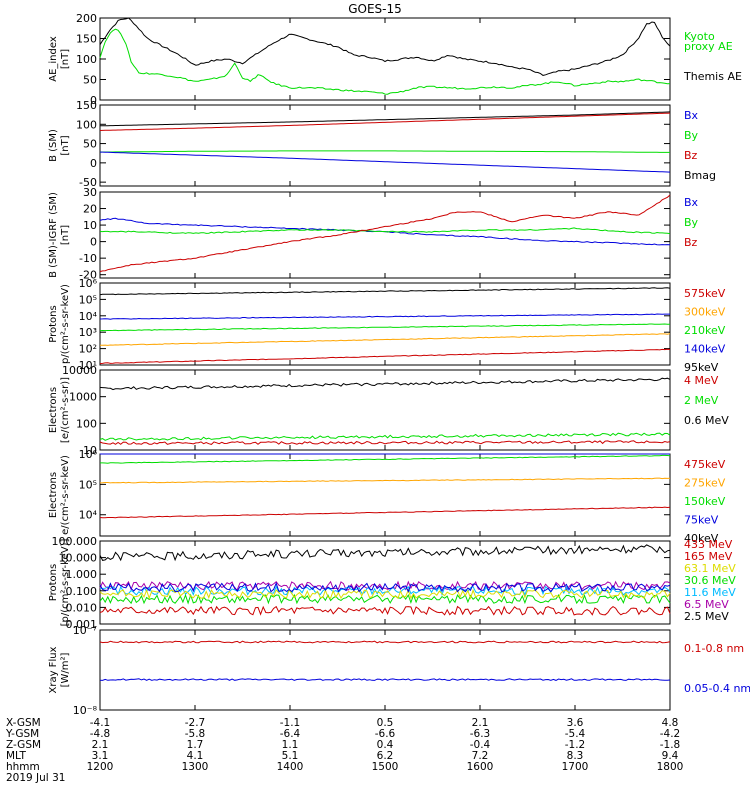  Describe the element at coordinates (65, 324) in the screenshot. I see `y-axis-label: p/(cm²-s-sr-keV)` at that location.